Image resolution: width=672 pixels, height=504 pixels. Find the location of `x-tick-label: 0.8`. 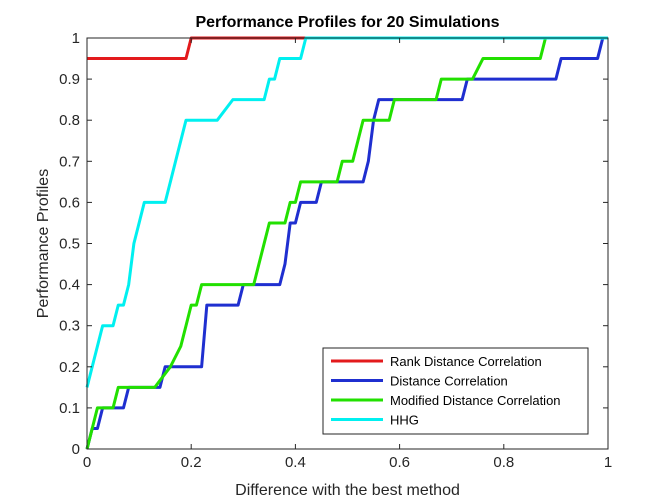

x-tick-label: 0.8 is located at coordinates (503, 462).